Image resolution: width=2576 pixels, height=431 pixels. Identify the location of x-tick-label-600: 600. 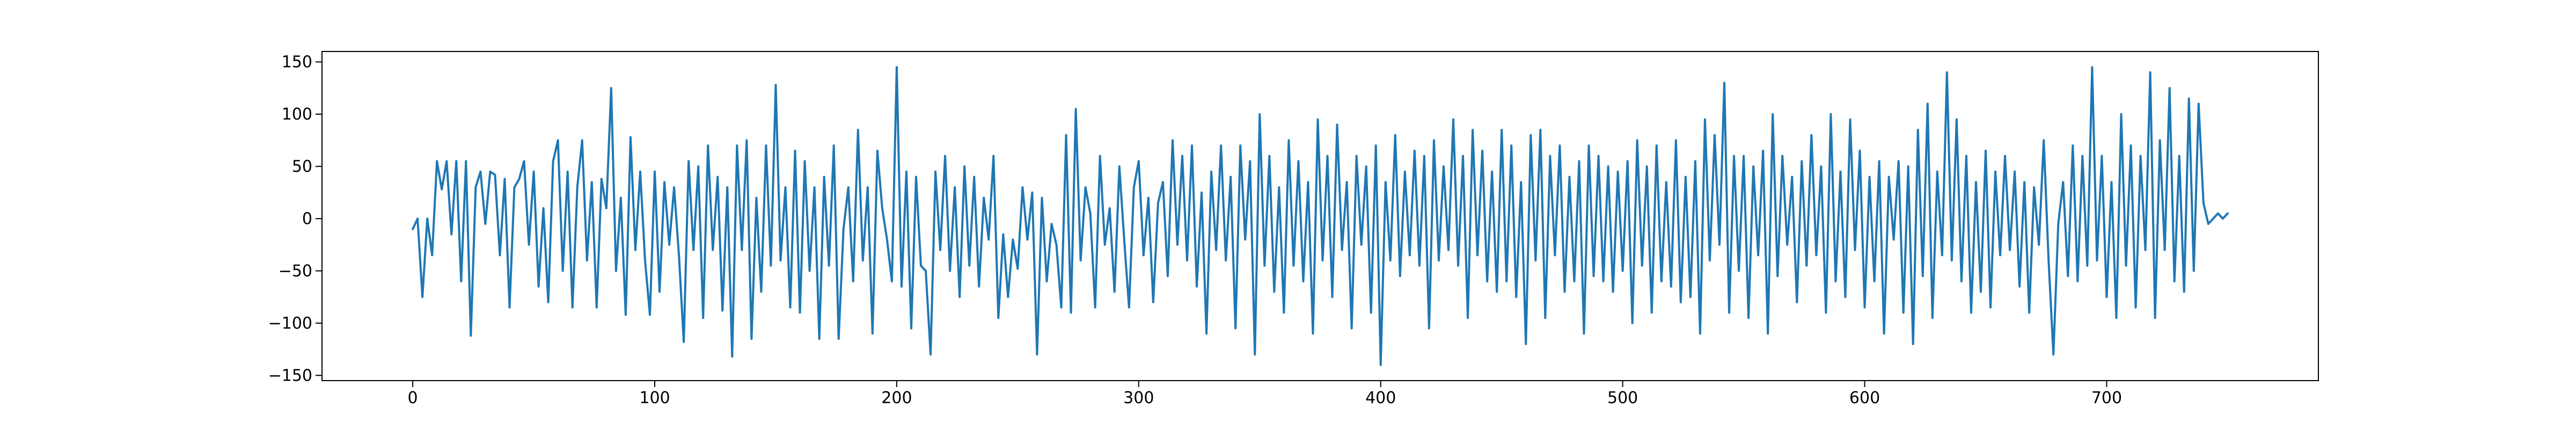
(1864, 398).